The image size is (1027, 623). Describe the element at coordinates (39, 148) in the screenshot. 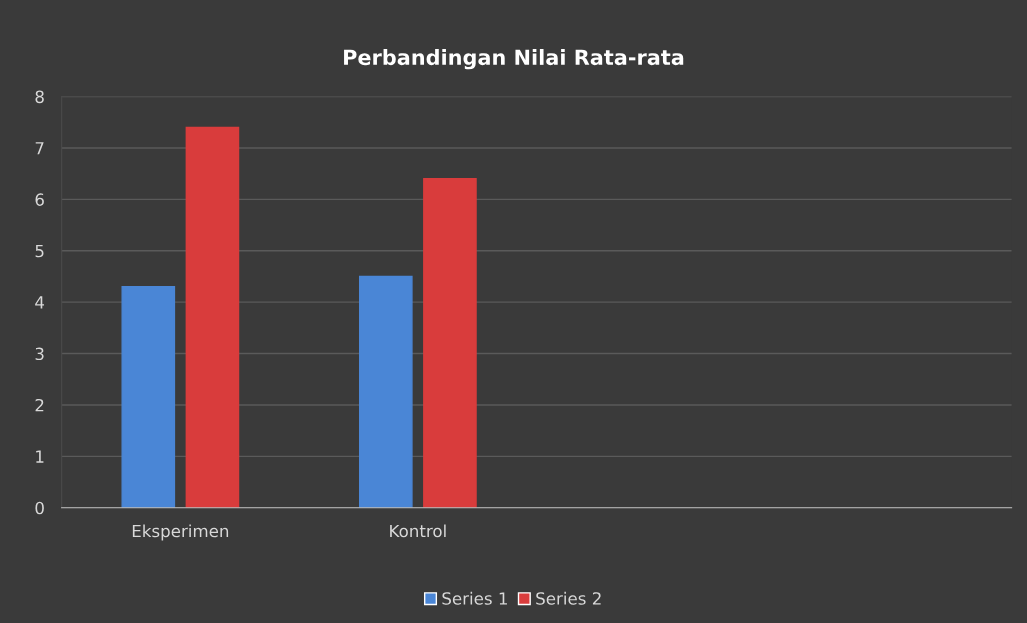

I see `y-tick-label: 7` at that location.